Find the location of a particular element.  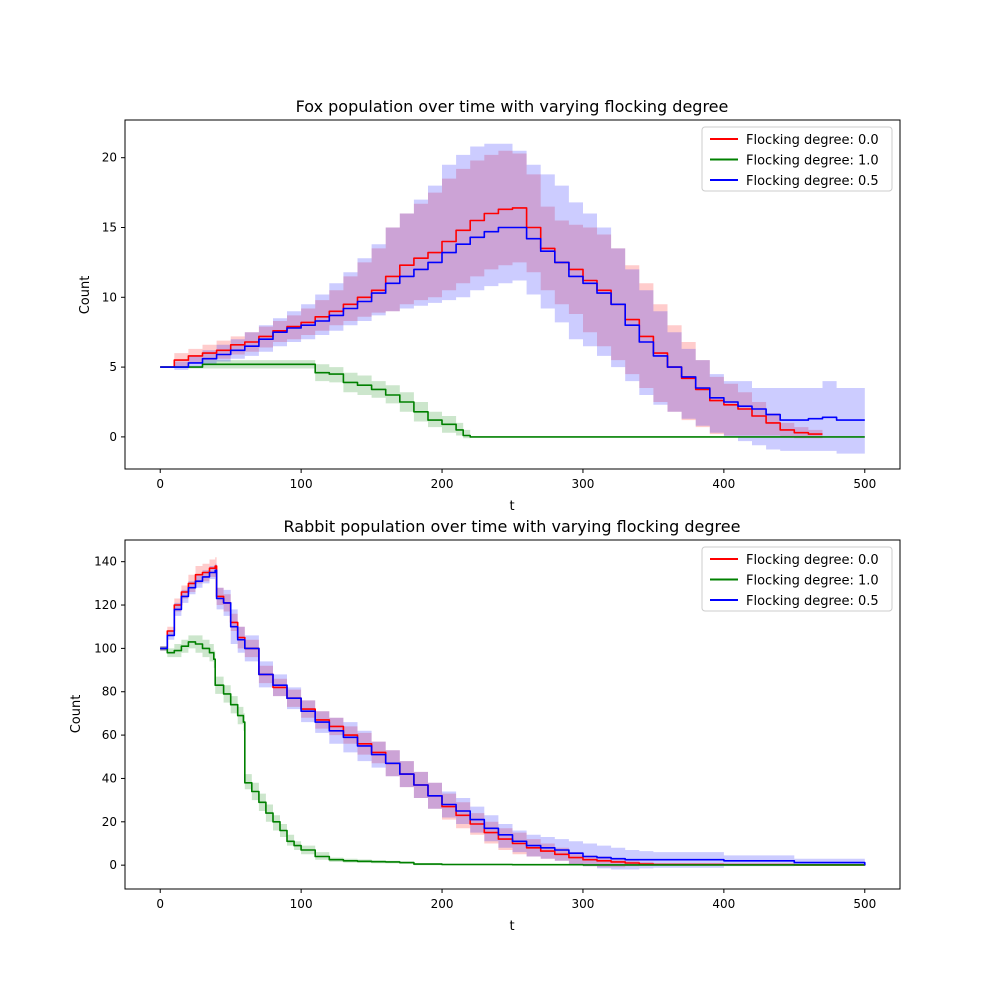

fox-y-tick-label: 10 is located at coordinates (109, 297).